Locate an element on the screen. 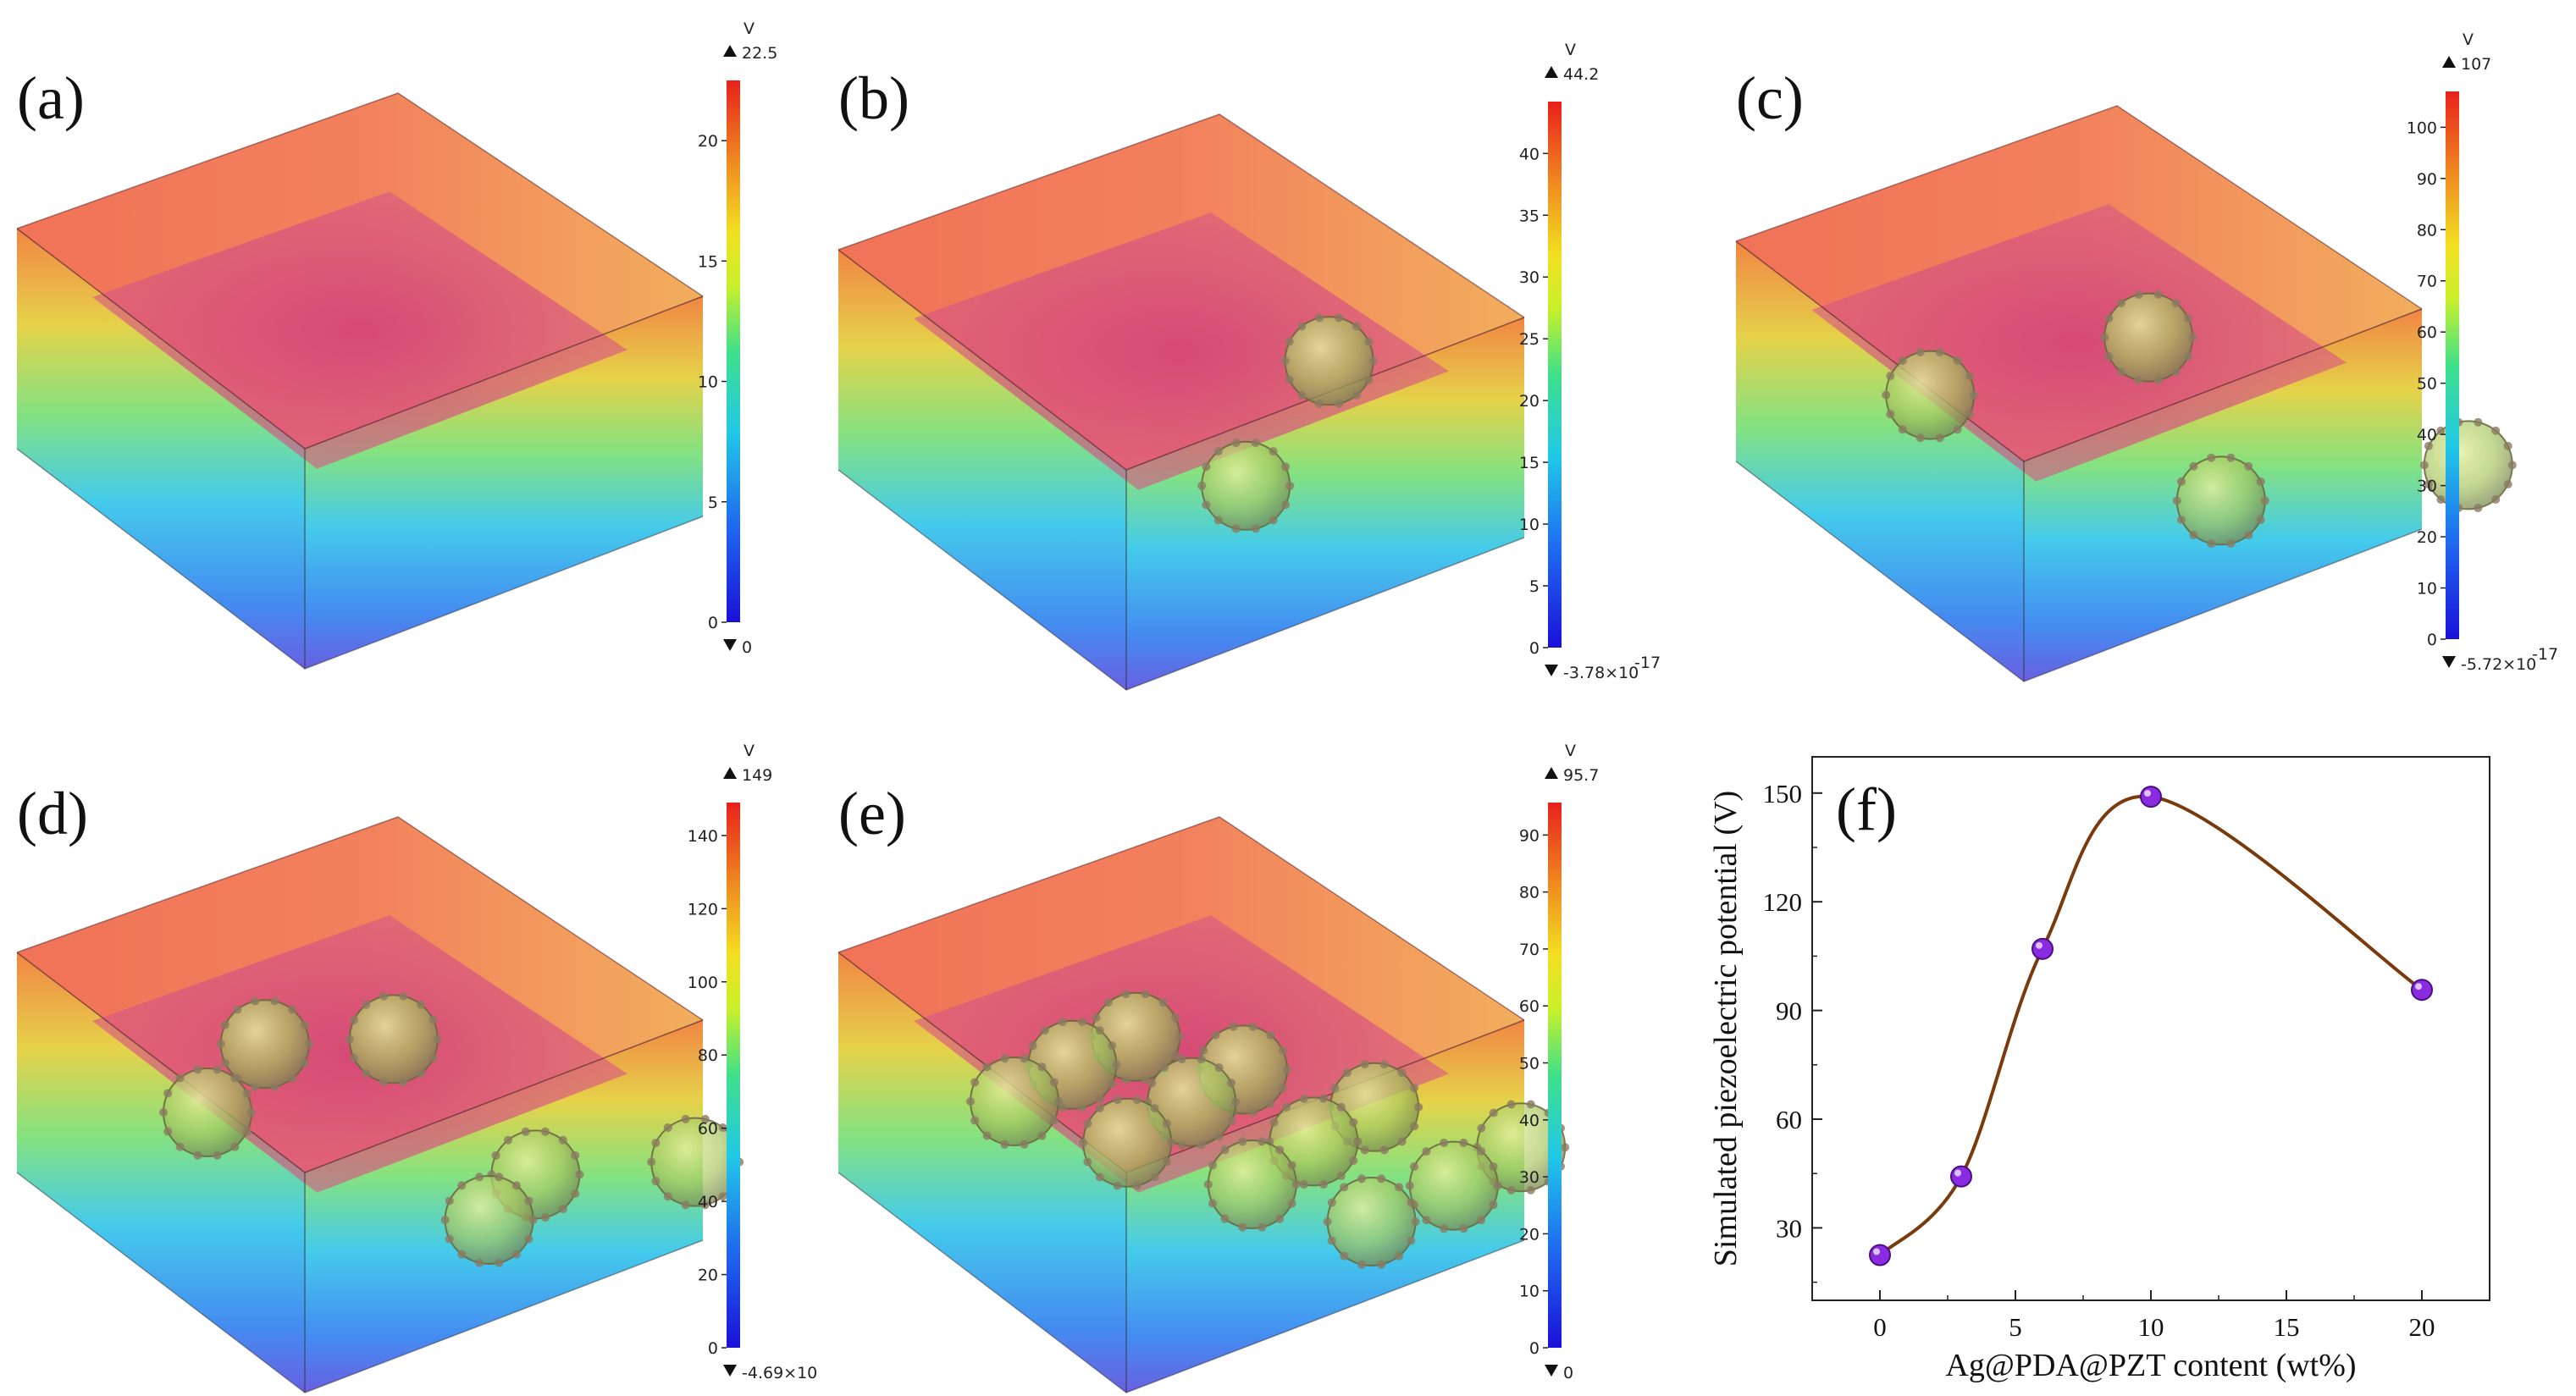  y-tick-label: 150 is located at coordinates (1783, 793).